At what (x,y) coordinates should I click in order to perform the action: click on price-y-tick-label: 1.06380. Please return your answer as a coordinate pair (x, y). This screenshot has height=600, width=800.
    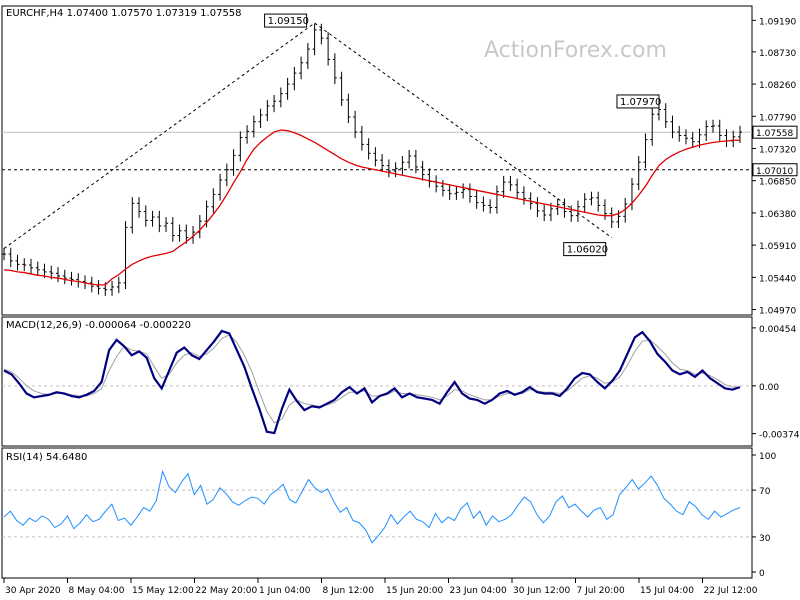
    Looking at the image, I should click on (777, 215).